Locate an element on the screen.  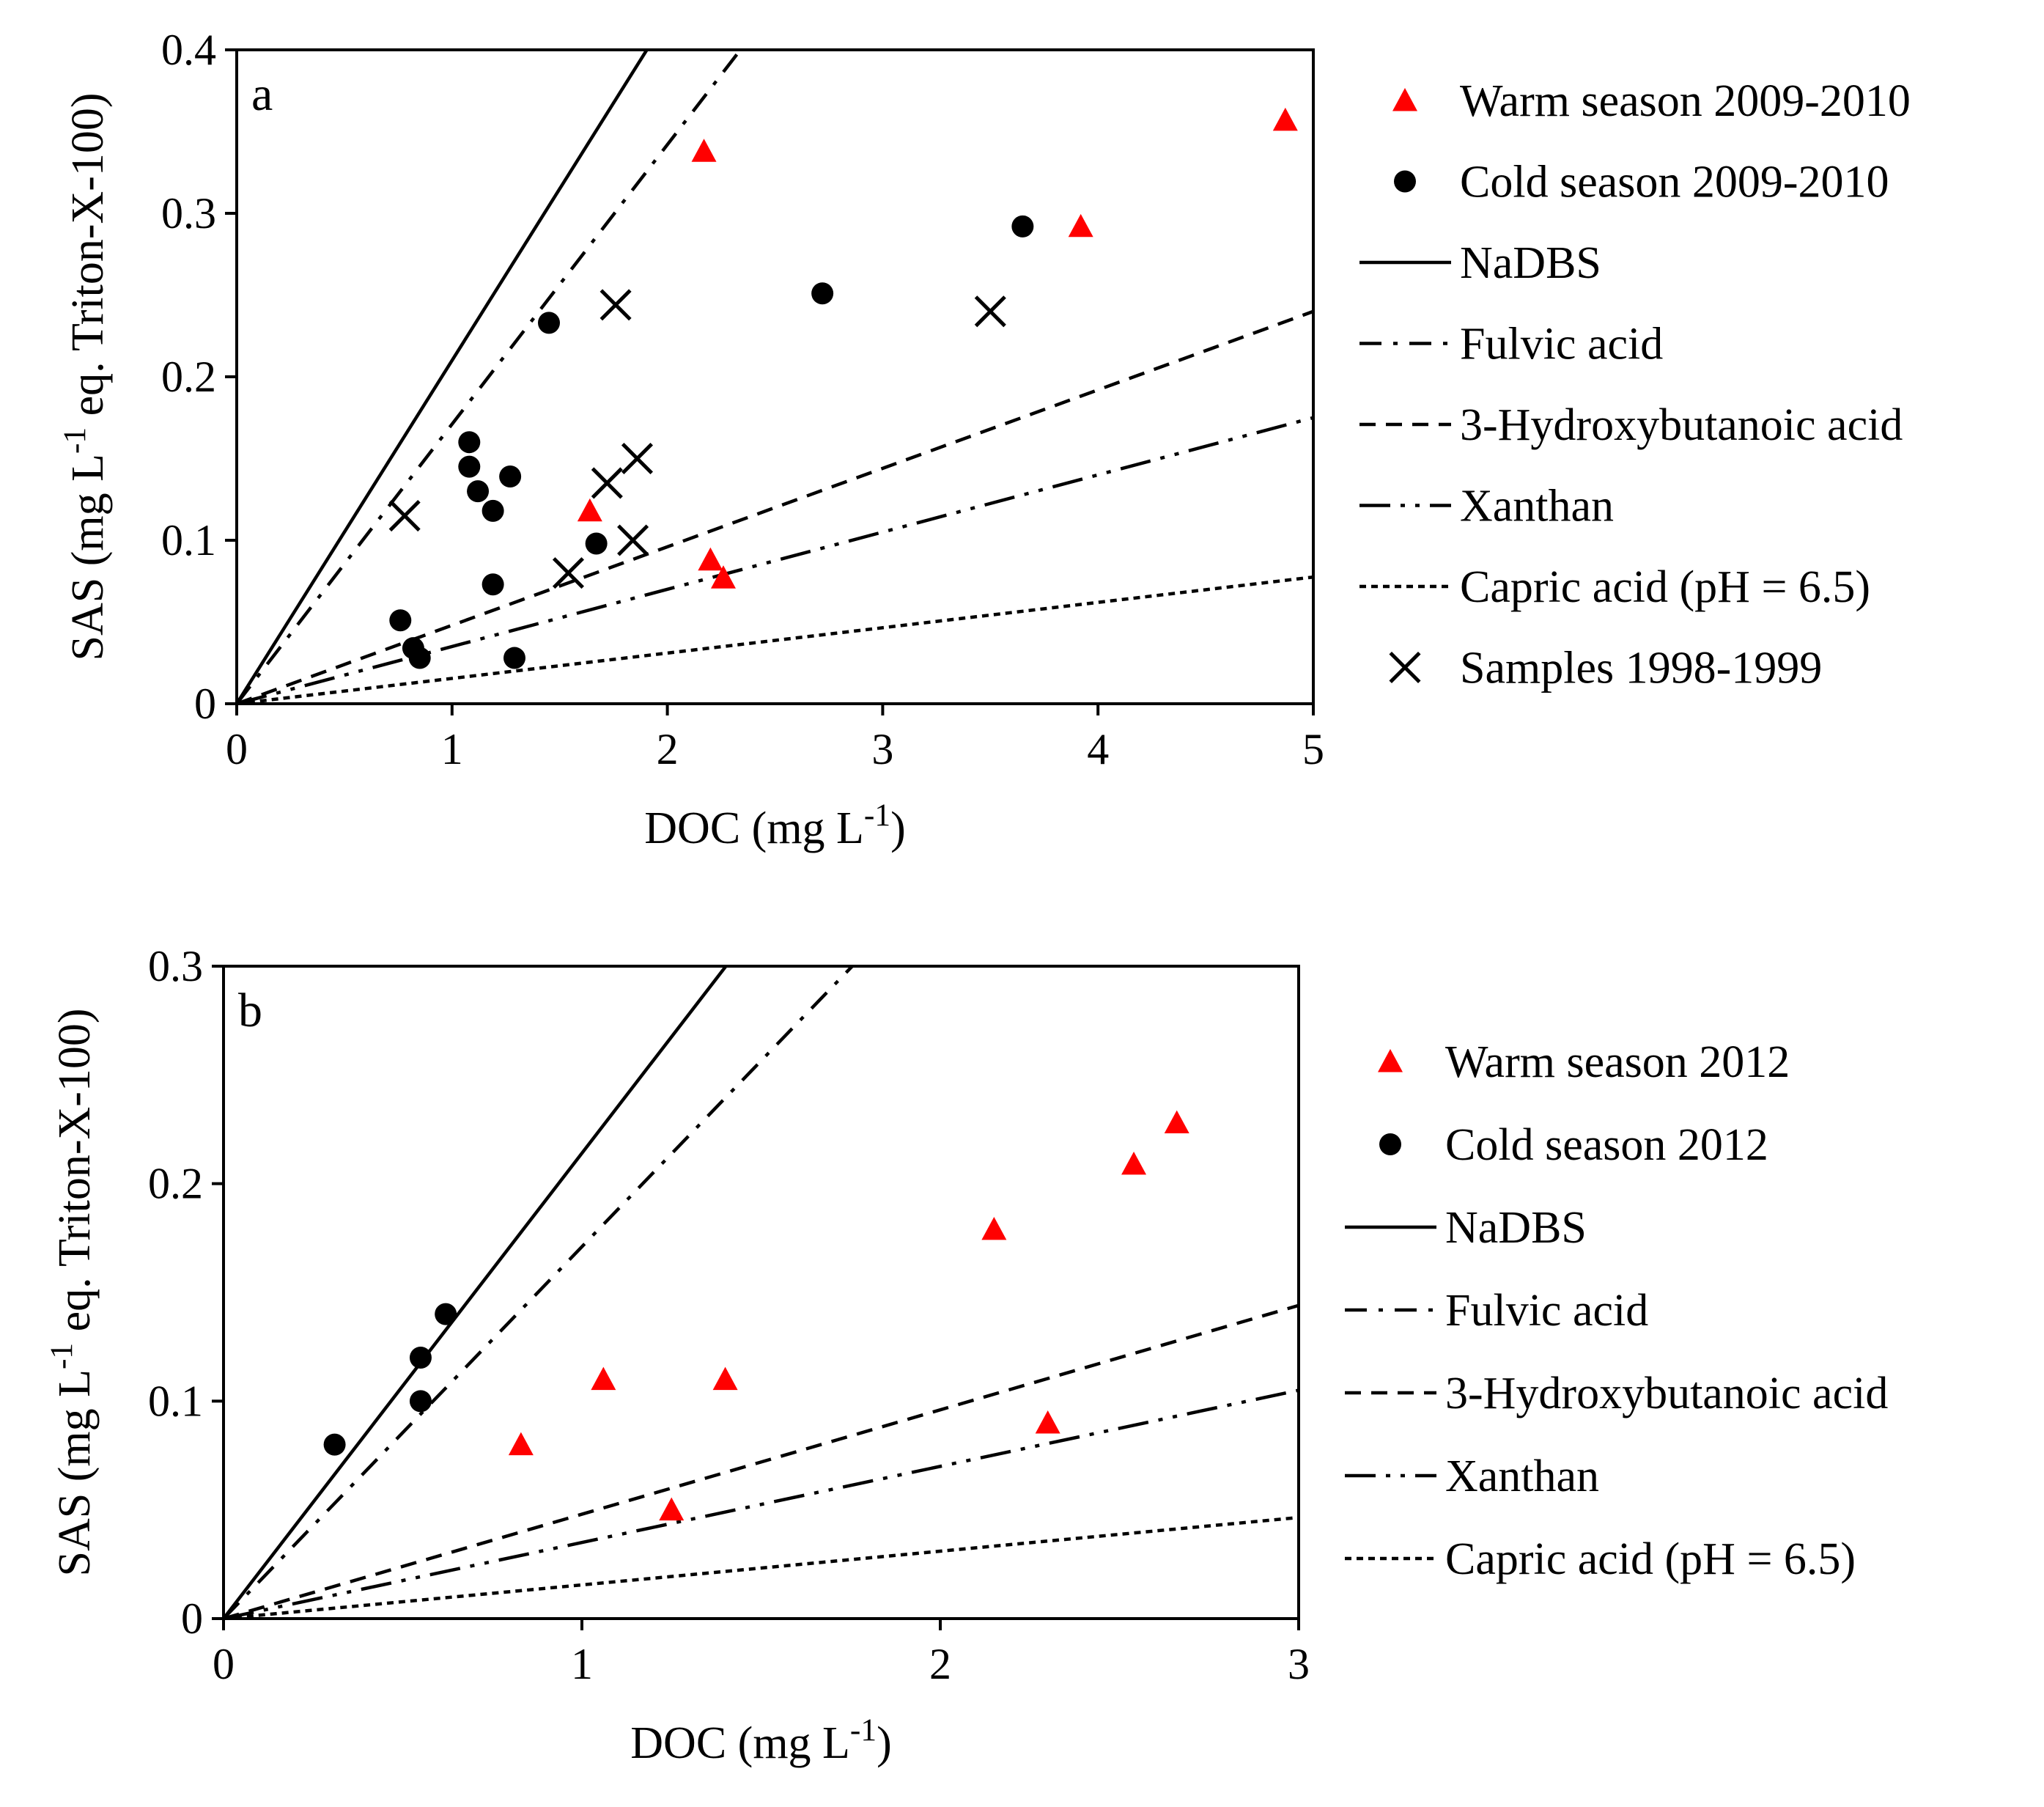
y-axis-title-group: SAS (mg L-1 eq. Triton-X-100) is located at coordinates (85, 376).